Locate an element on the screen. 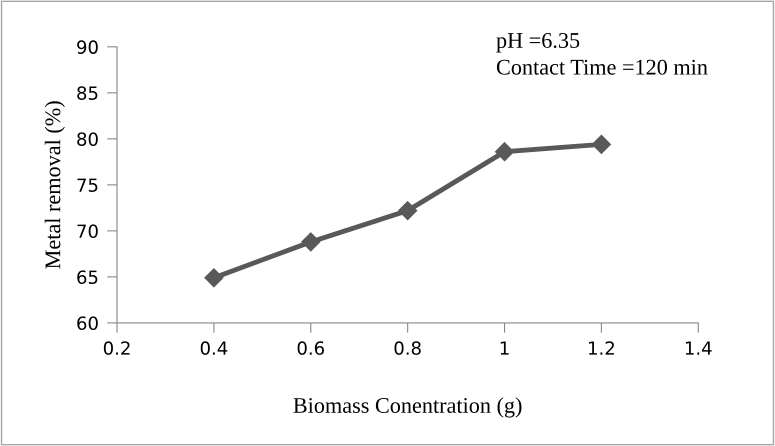 Image resolution: width=775 pixels, height=446 pixels. y-tick-label: 90 is located at coordinates (87, 47).